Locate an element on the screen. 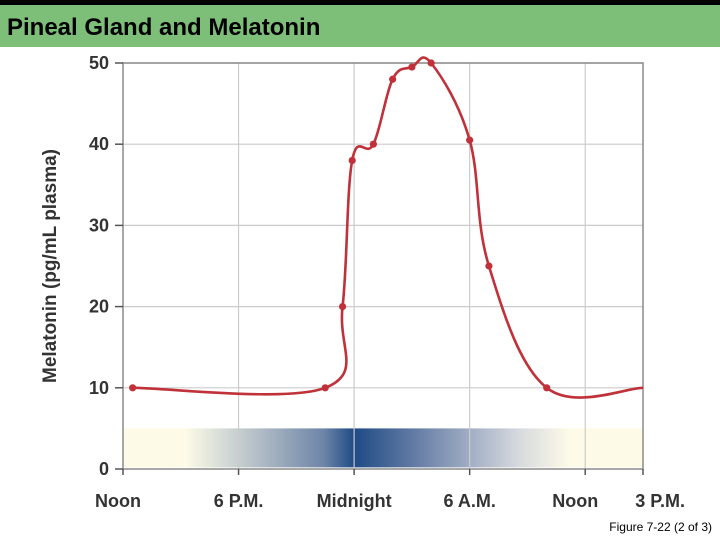 This screenshot has width=720, height=540. x-tick-label-5: 3 P.M. is located at coordinates (660, 501).